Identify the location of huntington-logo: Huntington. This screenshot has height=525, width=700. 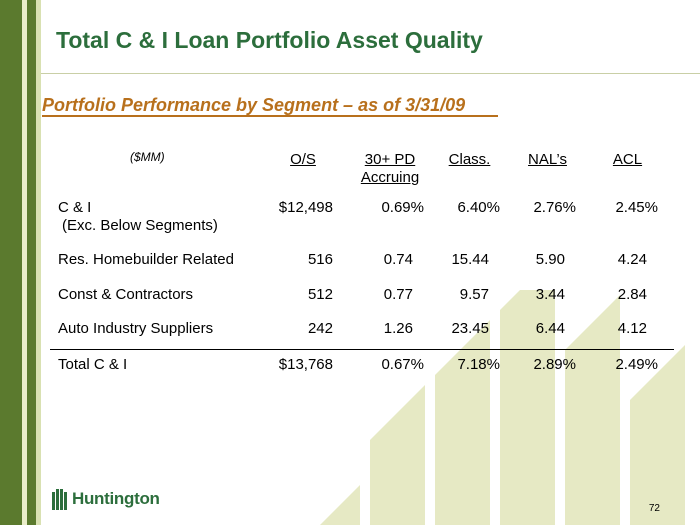
(106, 499).